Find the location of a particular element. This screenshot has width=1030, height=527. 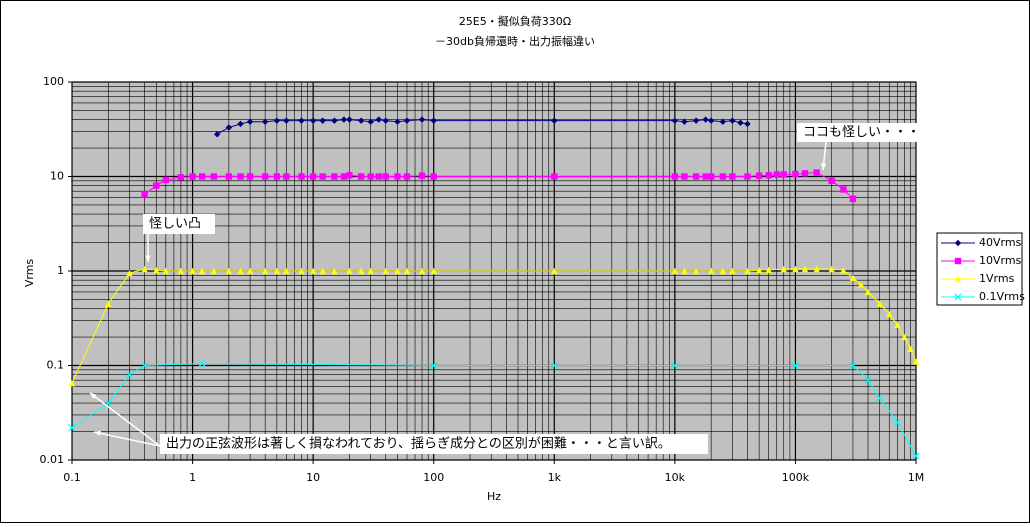

x-axis-label: Hz is located at coordinates (494, 496).